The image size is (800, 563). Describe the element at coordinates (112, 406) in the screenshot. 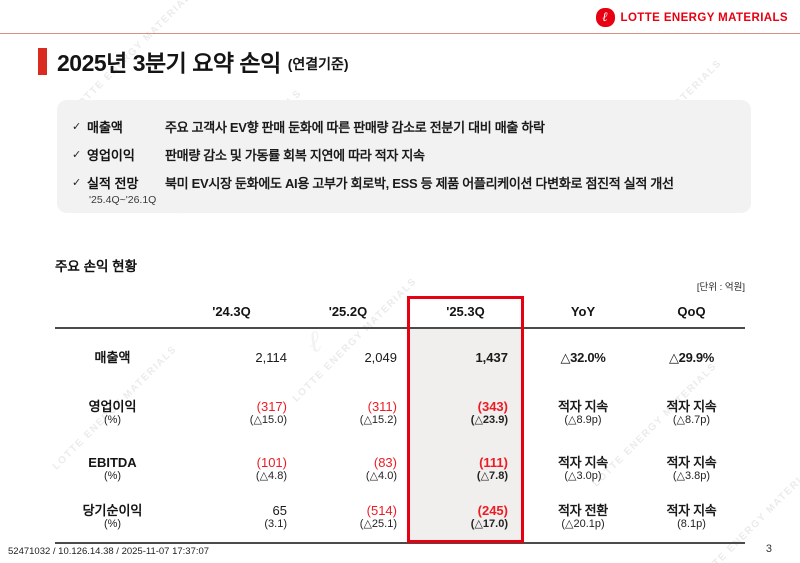

I see `row-label: 영업이익` at that location.